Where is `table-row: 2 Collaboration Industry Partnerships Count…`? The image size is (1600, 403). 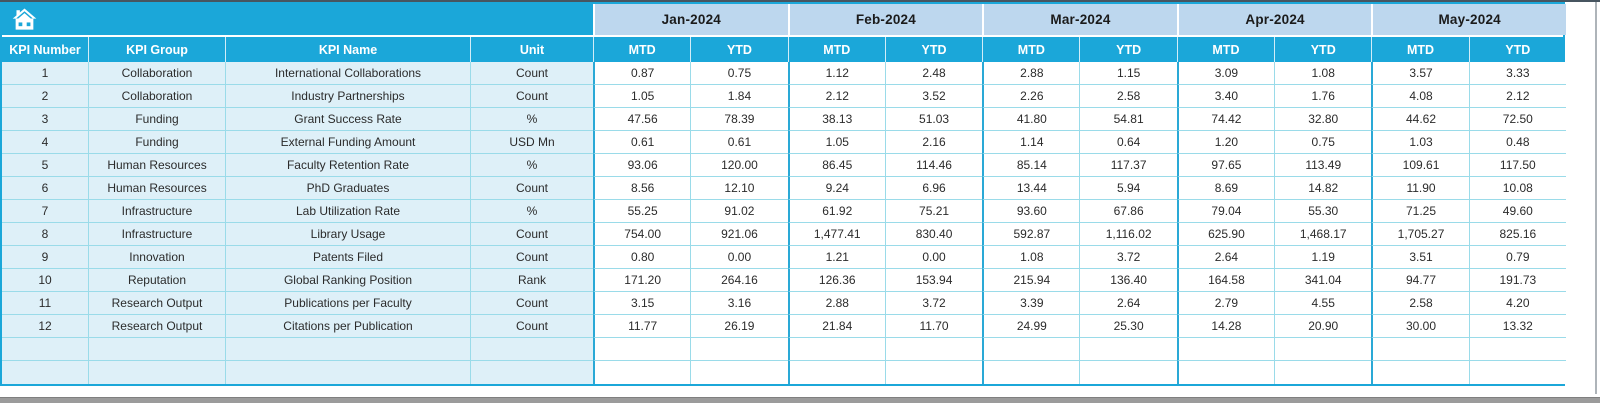
table-row: 2 Collaboration Industry Partnerships Count… is located at coordinates (784, 96).